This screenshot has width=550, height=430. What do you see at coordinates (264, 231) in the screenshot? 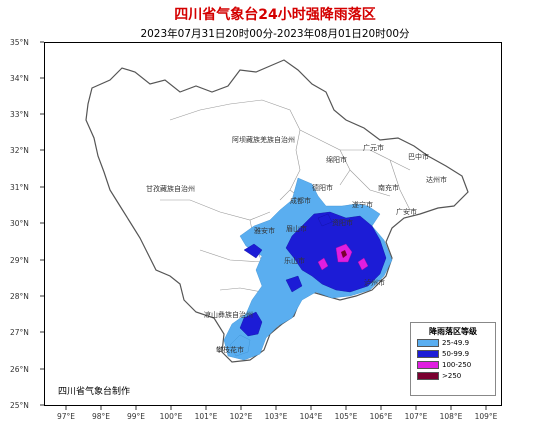
I see `label-yaan: 雅安市` at bounding box center [264, 231].